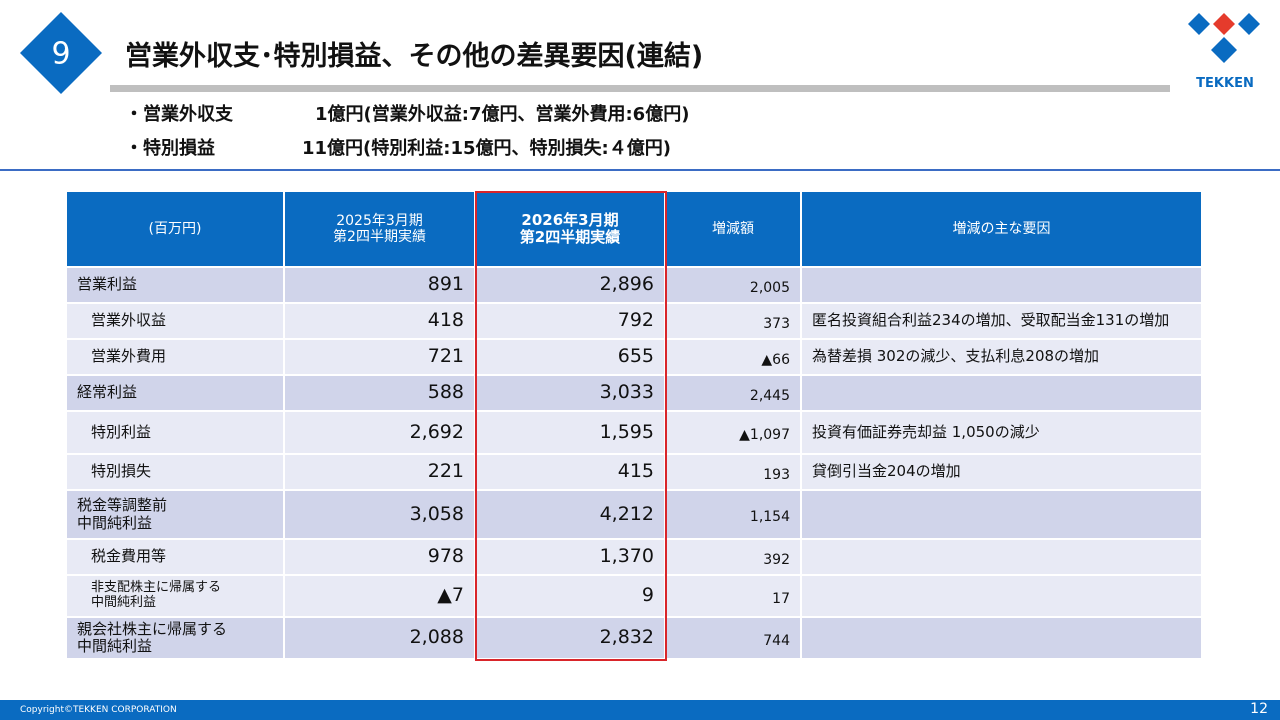 This screenshot has width=1280, height=720. What do you see at coordinates (170, 148) in the screenshot?
I see `bullet-label: ・特別損益` at bounding box center [170, 148].